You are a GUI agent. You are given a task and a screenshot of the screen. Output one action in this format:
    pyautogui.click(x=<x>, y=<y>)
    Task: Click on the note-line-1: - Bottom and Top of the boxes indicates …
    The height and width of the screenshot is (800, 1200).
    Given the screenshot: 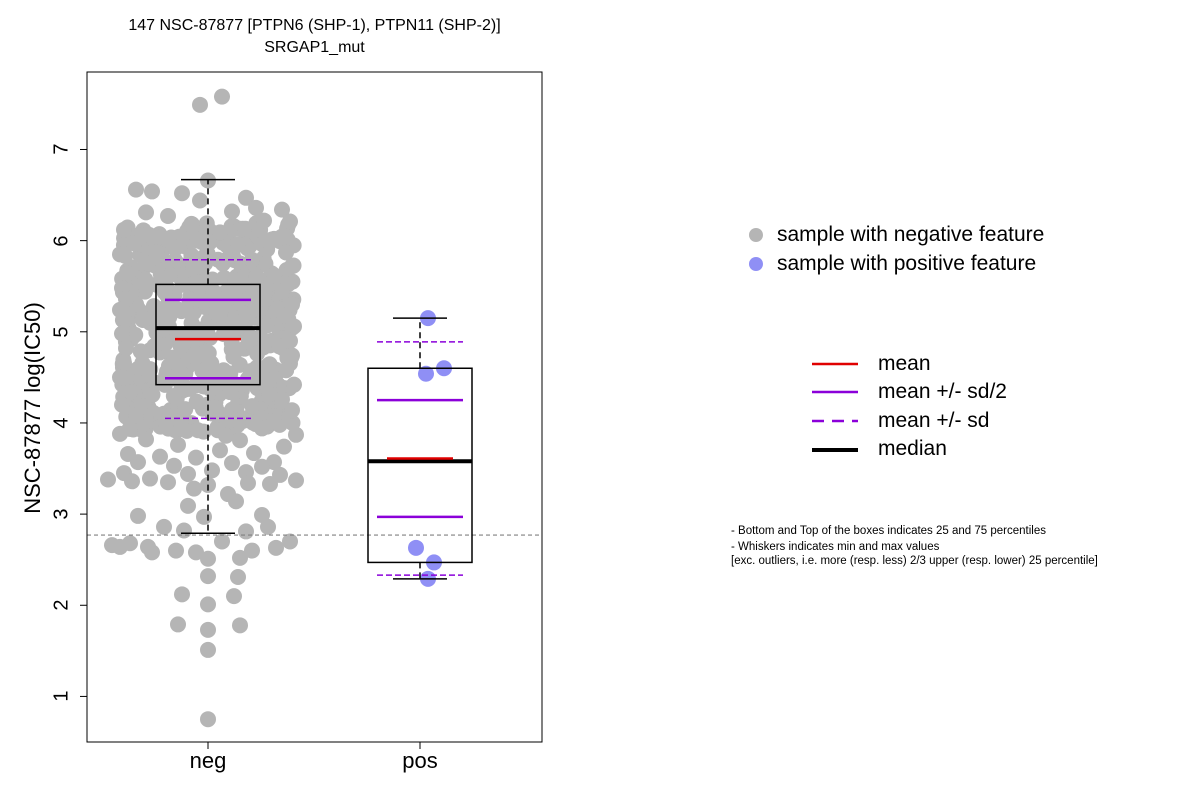 What is the action you would take?
    pyautogui.click(x=888, y=531)
    